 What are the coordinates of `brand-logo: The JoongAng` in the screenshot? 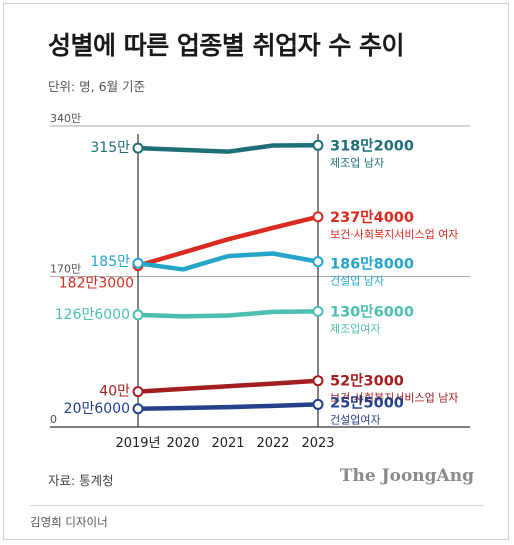 It's located at (406, 476).